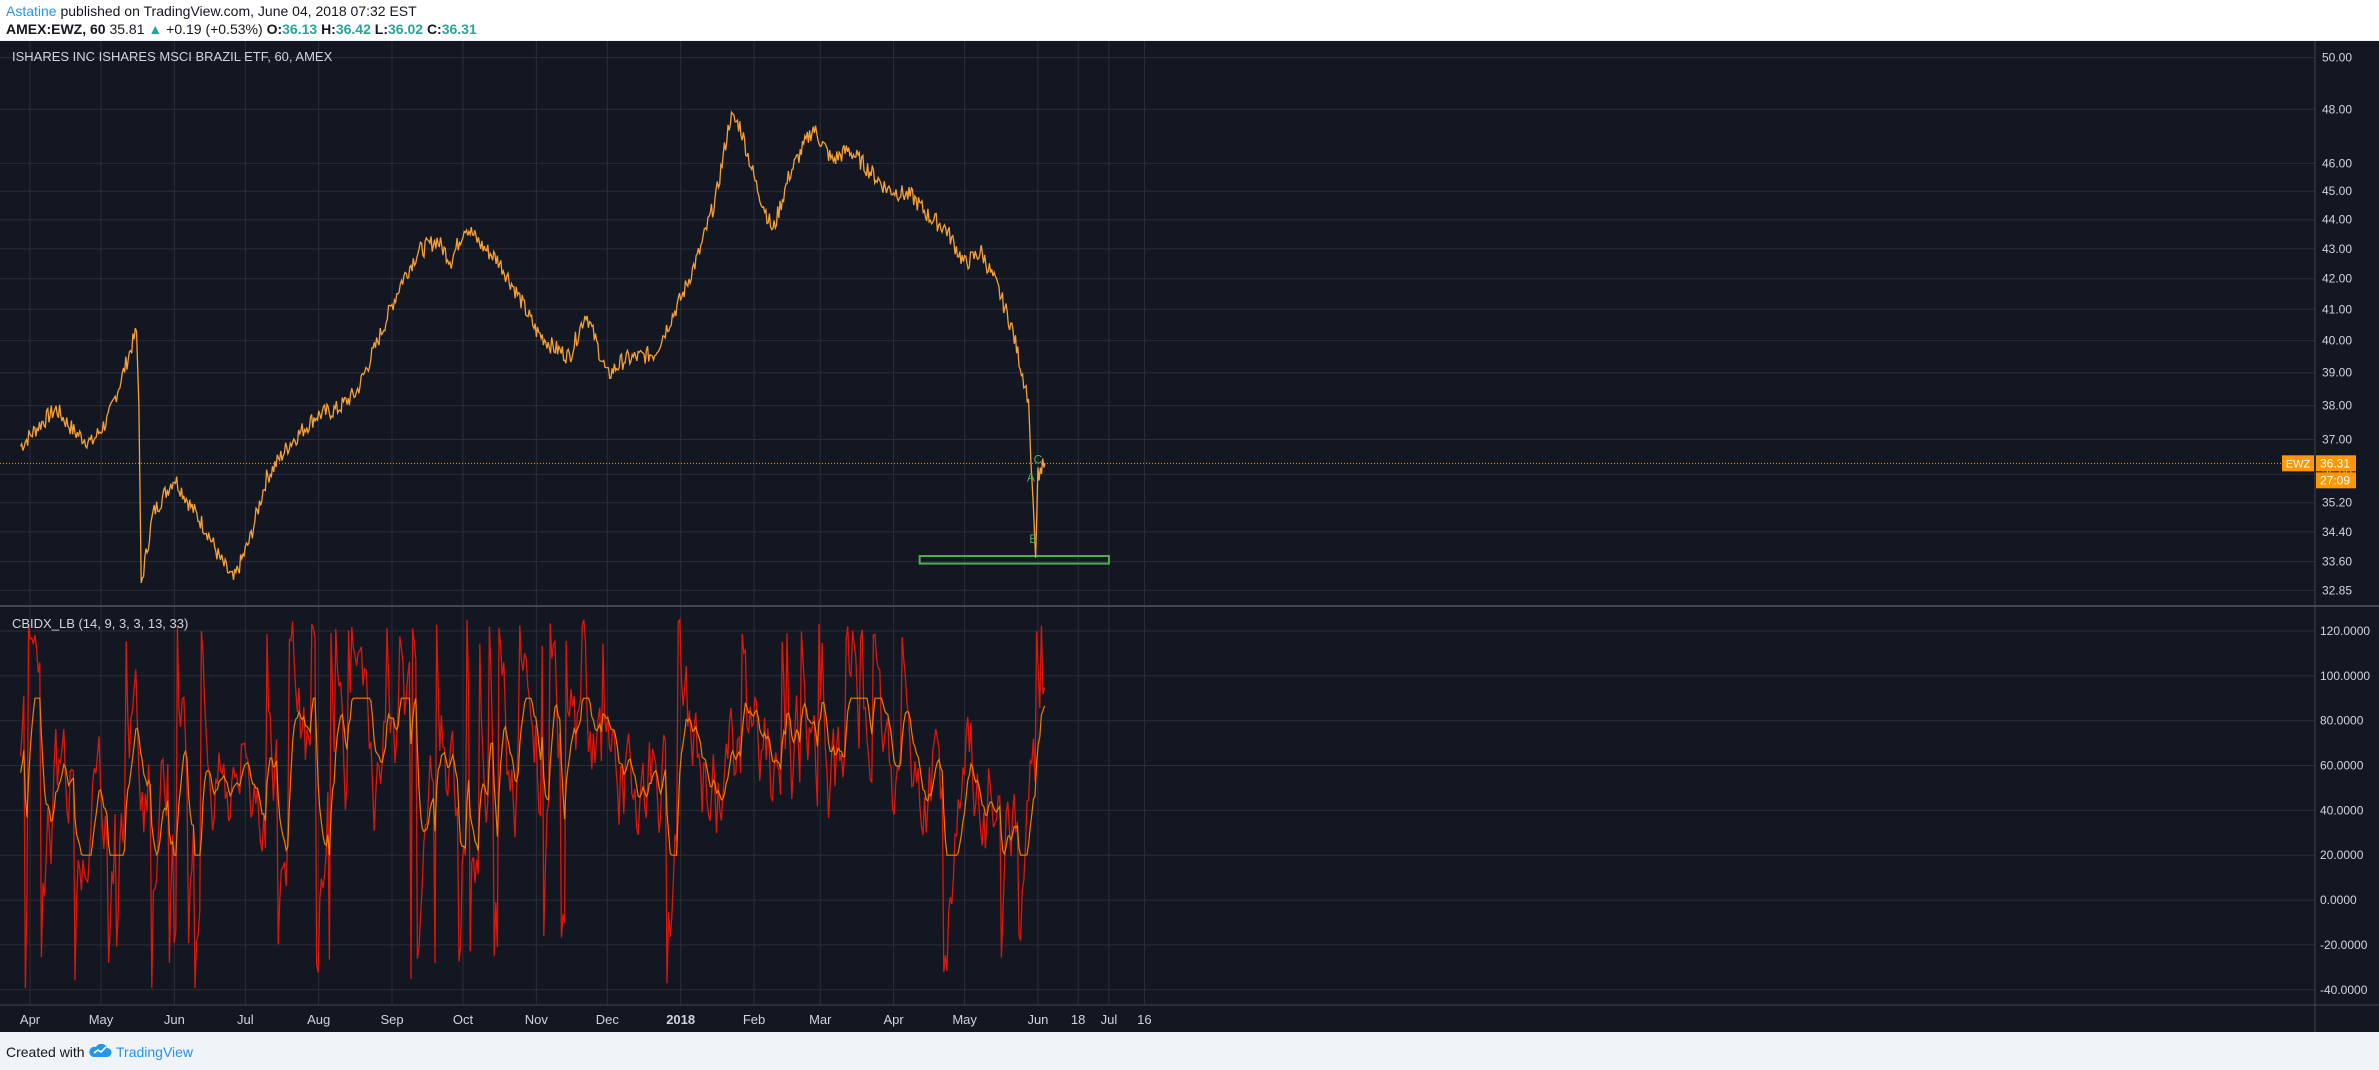 This screenshot has width=2379, height=1070. What do you see at coordinates (1038, 460) in the screenshot?
I see `wave-label: C` at bounding box center [1038, 460].